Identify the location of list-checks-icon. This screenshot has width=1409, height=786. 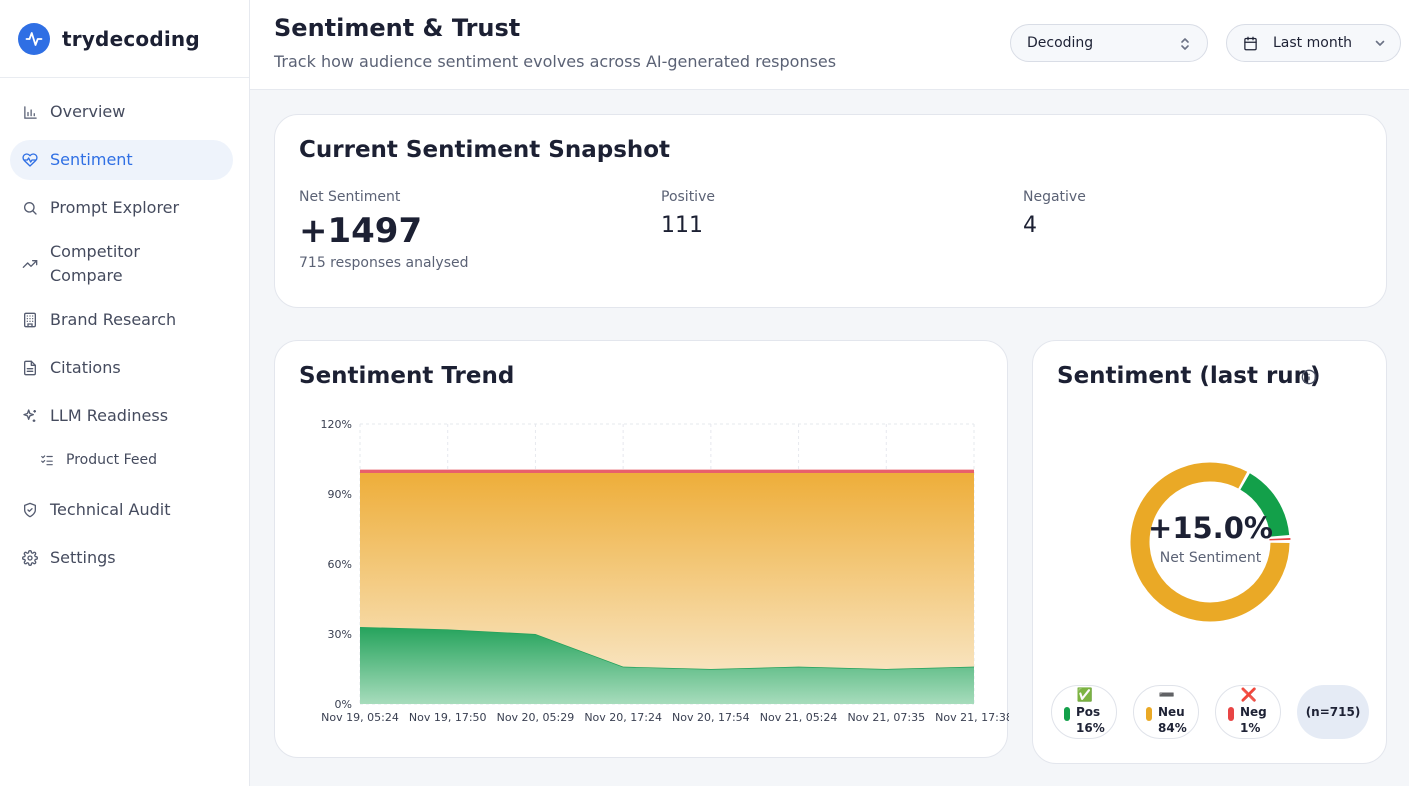
(47, 460).